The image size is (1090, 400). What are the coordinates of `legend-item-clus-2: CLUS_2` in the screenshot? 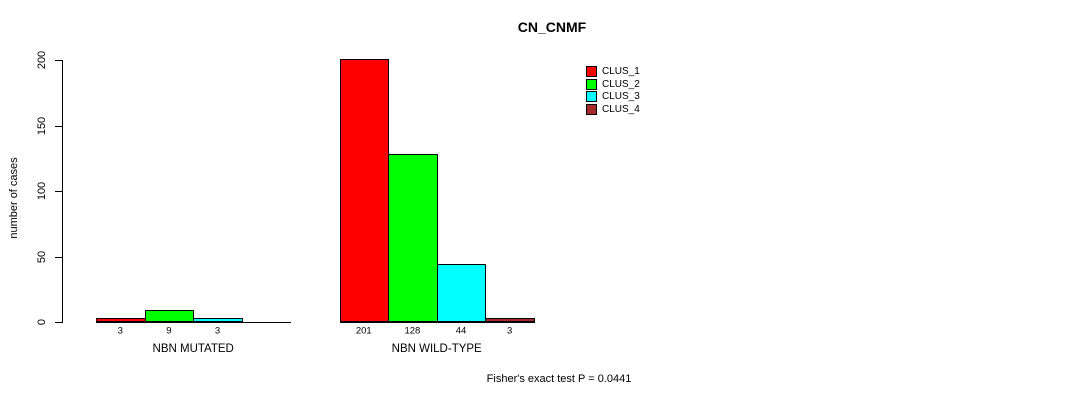 It's located at (613, 84).